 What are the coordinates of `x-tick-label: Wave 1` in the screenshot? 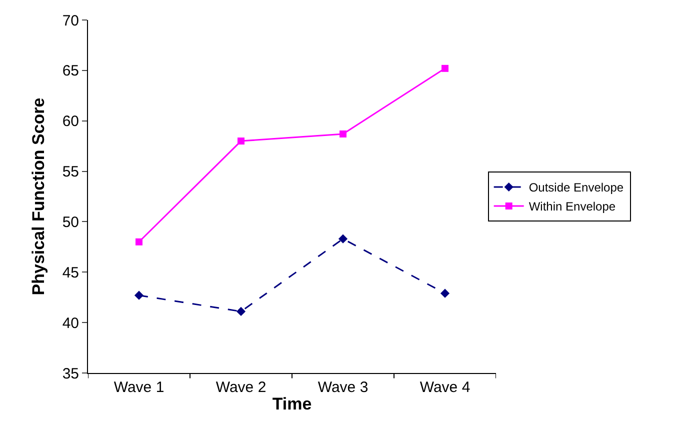 It's located at (139, 387).